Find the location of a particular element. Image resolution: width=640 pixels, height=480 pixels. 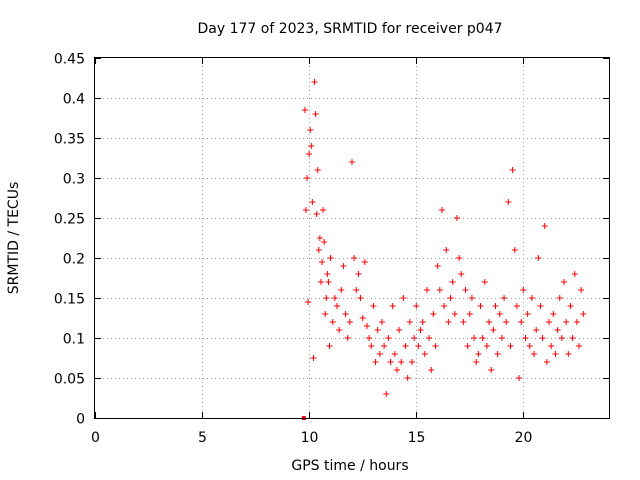

x-tick-label: 20 is located at coordinates (524, 438).